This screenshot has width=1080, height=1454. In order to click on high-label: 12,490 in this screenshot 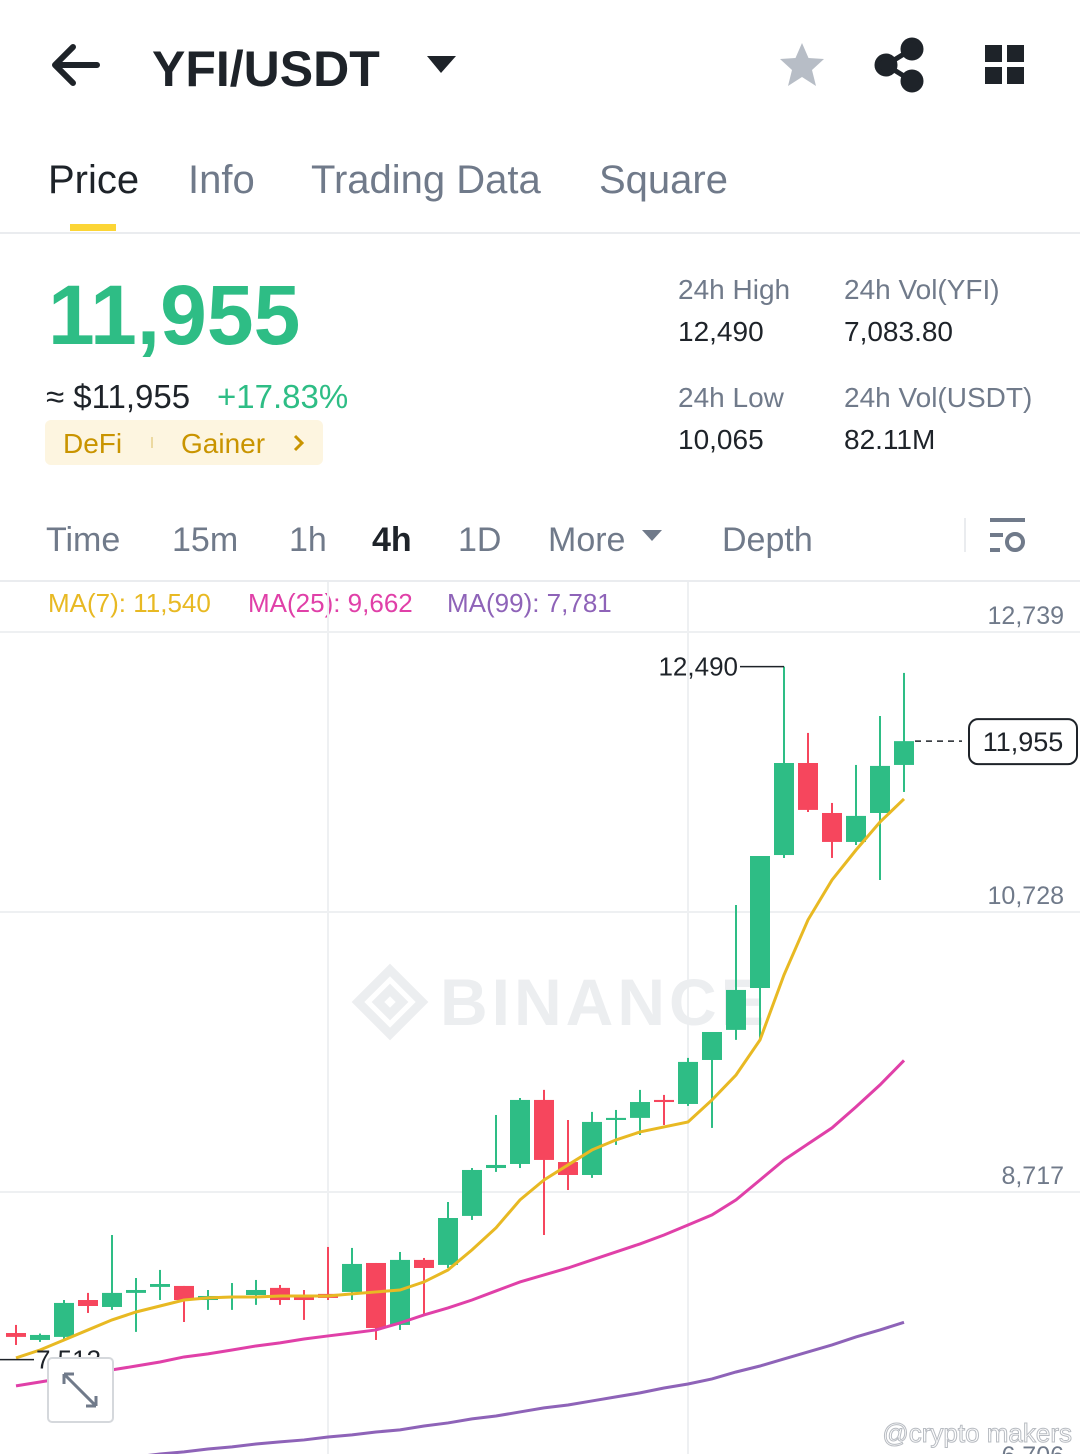, I will do `click(698, 667)`.